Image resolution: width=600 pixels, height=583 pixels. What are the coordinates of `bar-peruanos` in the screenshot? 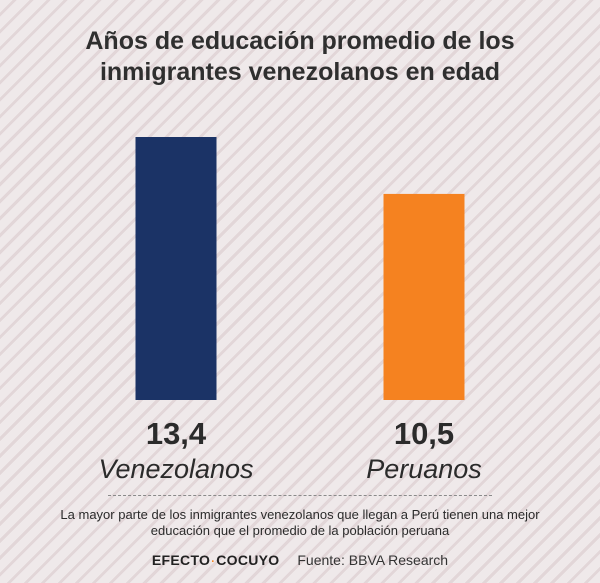 It's located at (424, 296).